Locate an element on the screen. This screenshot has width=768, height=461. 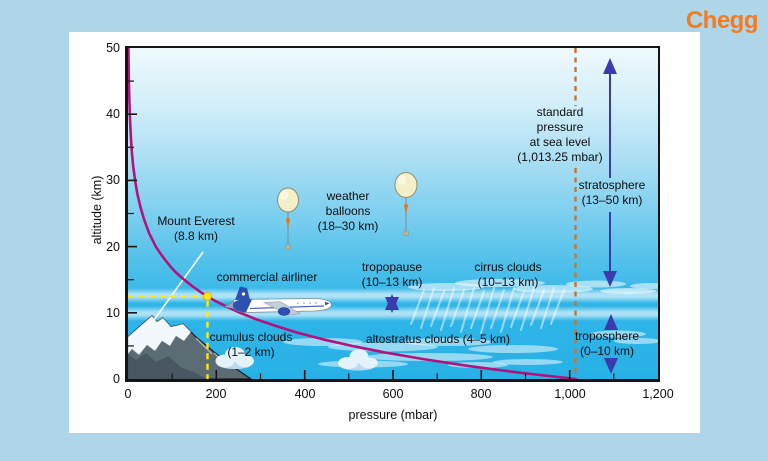
weather-balloon-right is located at coordinates (406, 204).